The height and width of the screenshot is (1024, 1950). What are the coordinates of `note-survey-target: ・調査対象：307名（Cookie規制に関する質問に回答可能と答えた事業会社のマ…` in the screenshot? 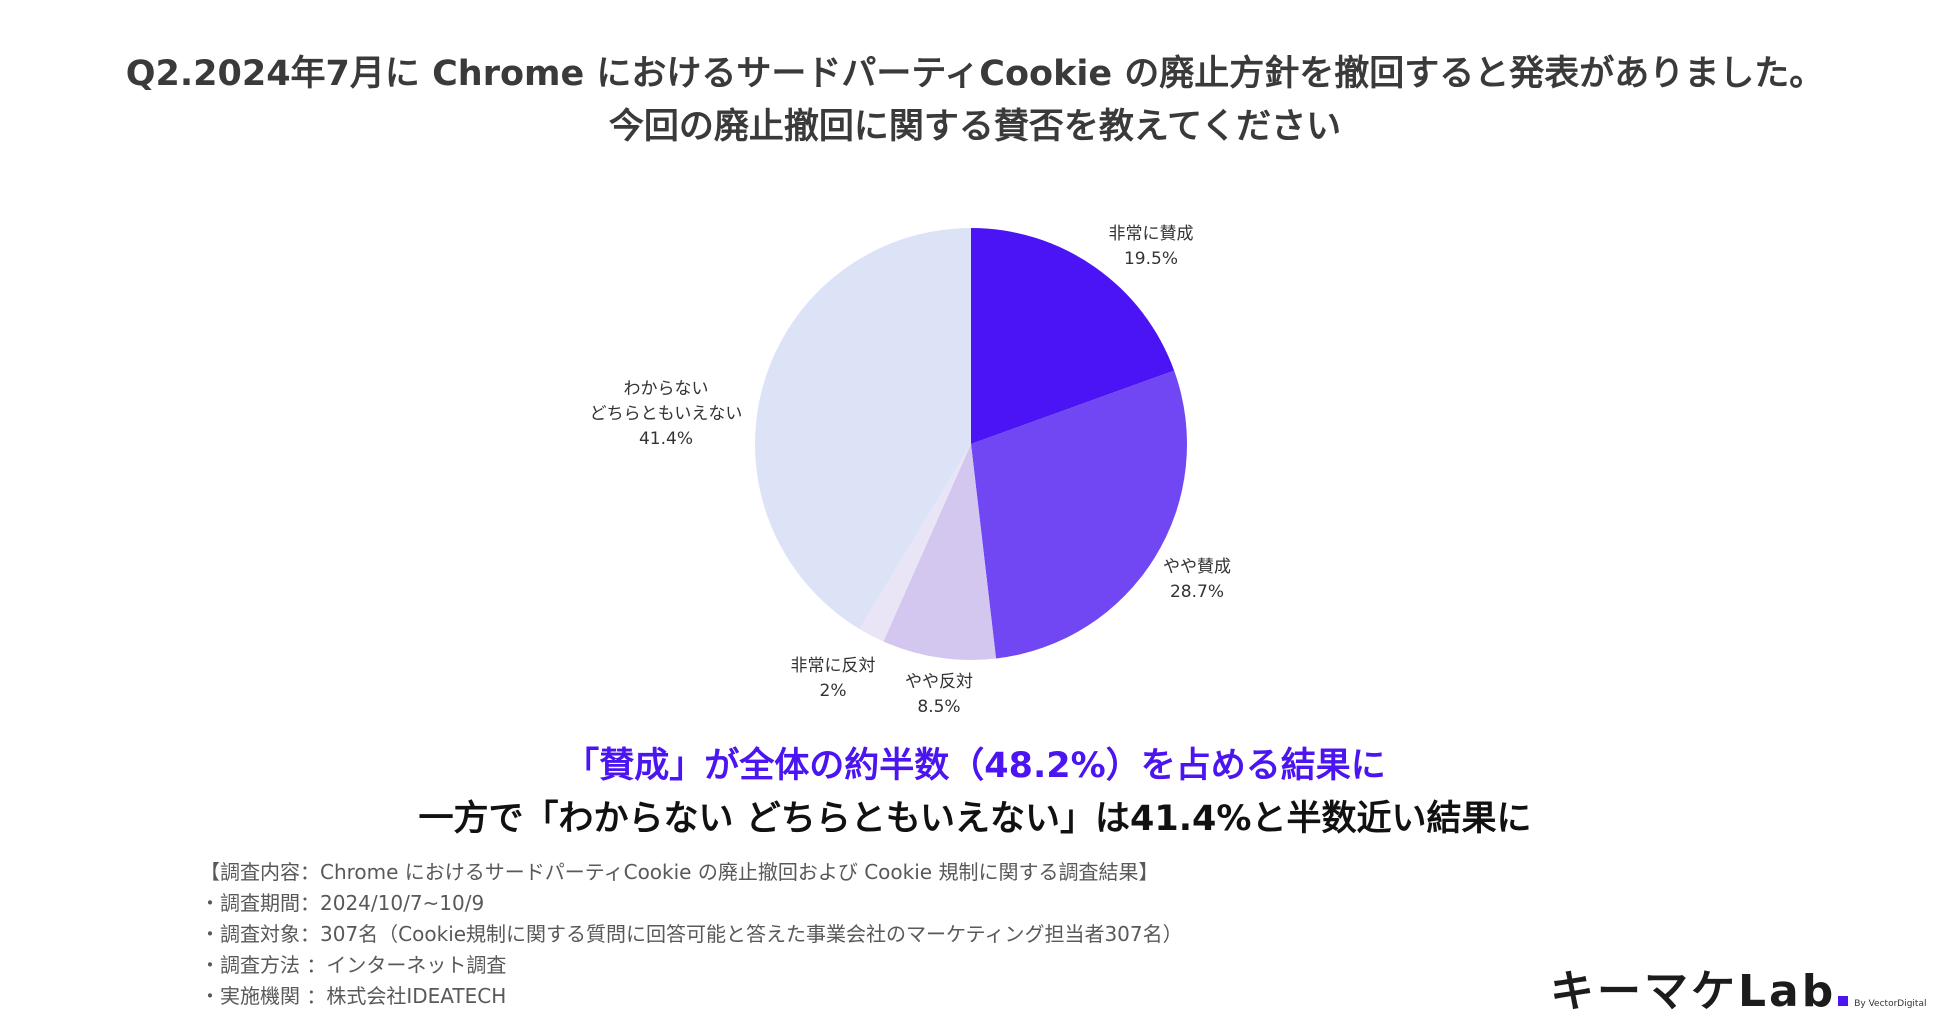 It's located at (691, 934).